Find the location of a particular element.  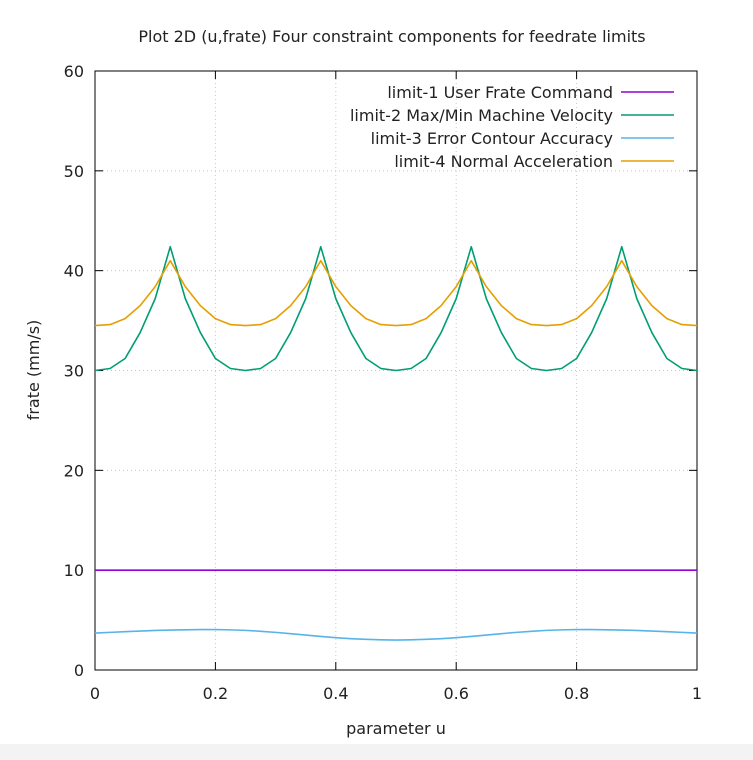

x-tick-label: 0.2 is located at coordinates (215, 693).